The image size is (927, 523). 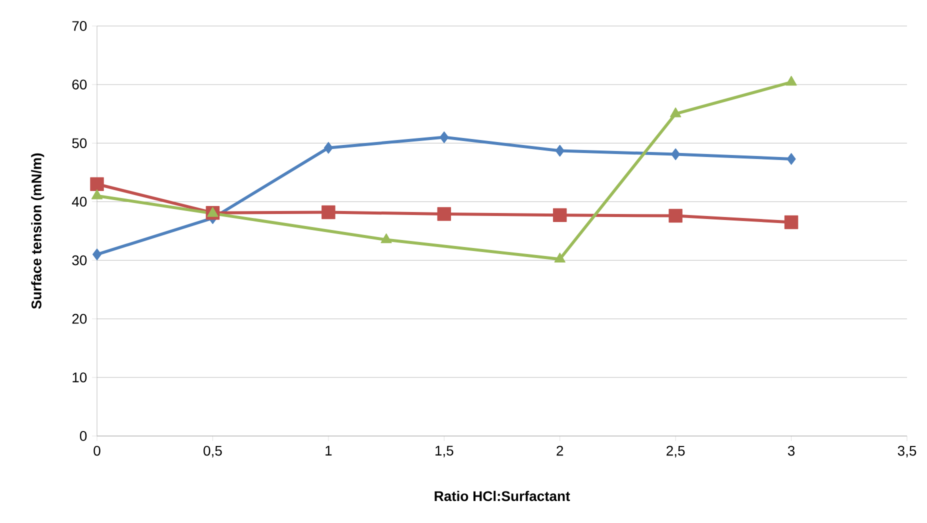 What do you see at coordinates (445, 452) in the screenshot?
I see `x-tick-label: 1,5` at bounding box center [445, 452].